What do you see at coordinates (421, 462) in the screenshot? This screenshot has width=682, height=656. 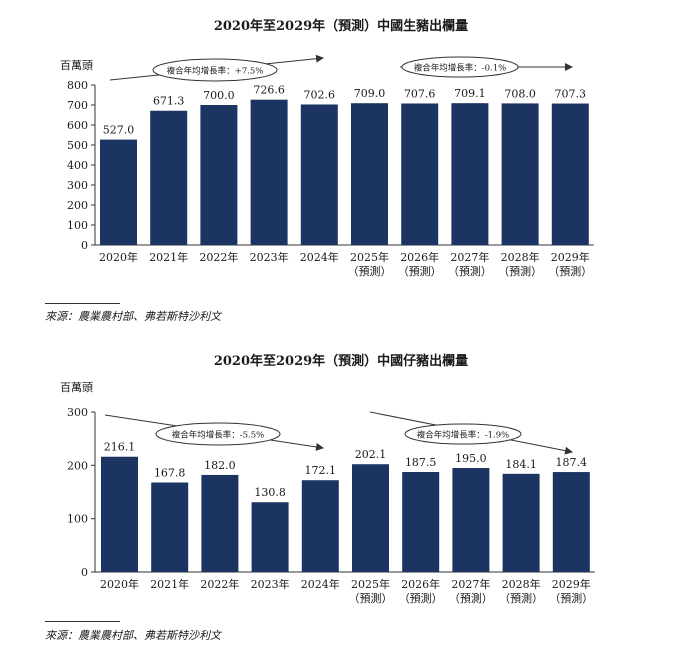 I see `bar-value-label: 187.5` at bounding box center [421, 462].